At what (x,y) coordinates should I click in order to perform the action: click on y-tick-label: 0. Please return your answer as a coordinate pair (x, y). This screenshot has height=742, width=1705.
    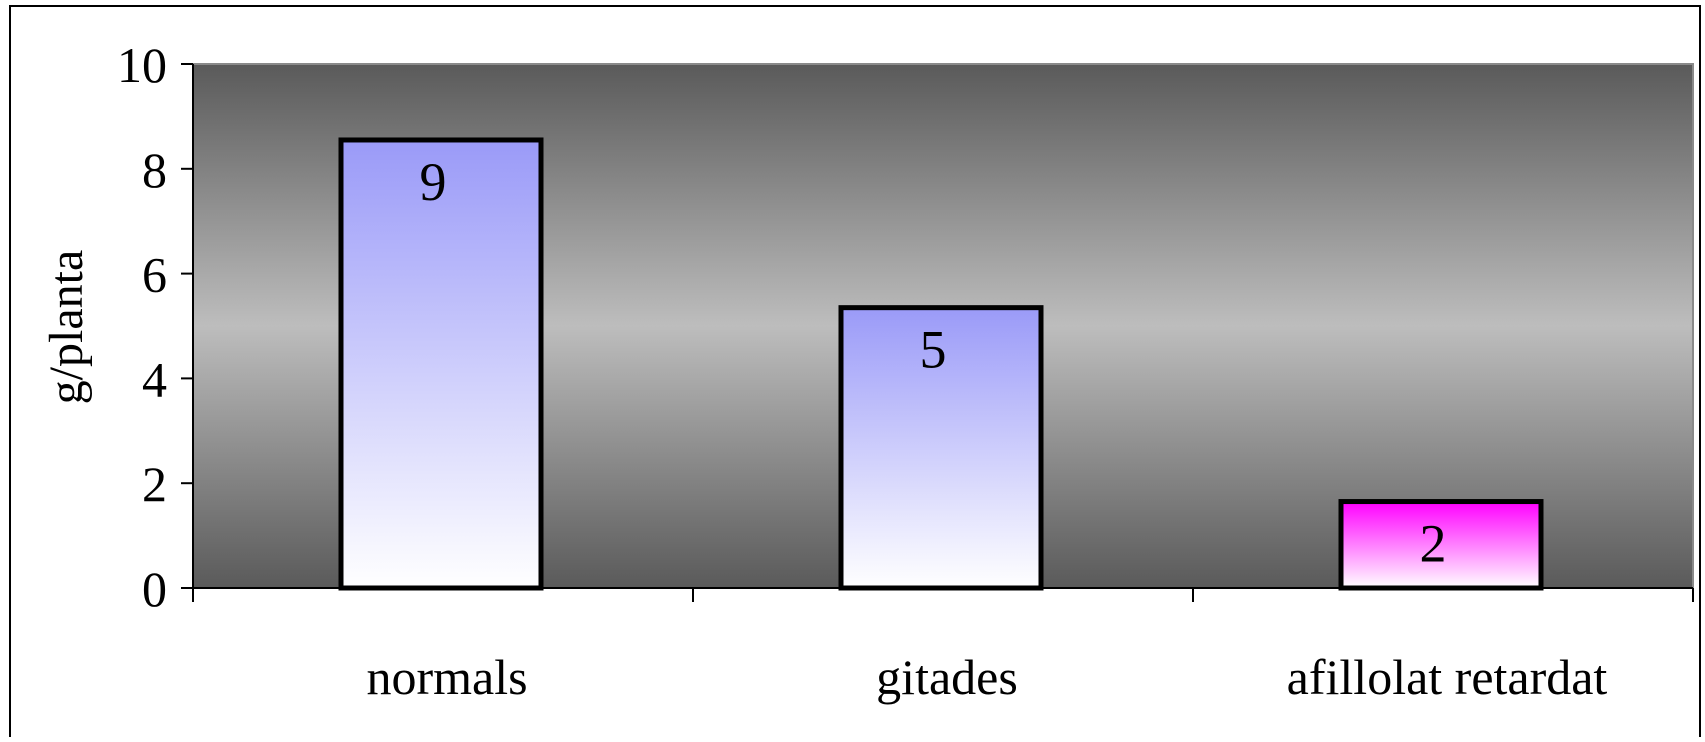
    Looking at the image, I should click on (154, 589).